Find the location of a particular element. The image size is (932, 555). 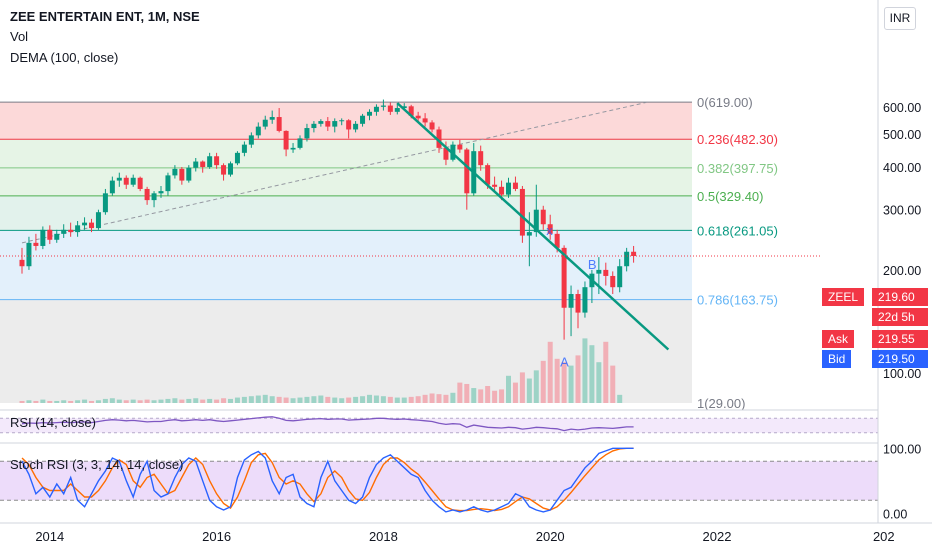

stoch-d-line is located at coordinates (327, 479).